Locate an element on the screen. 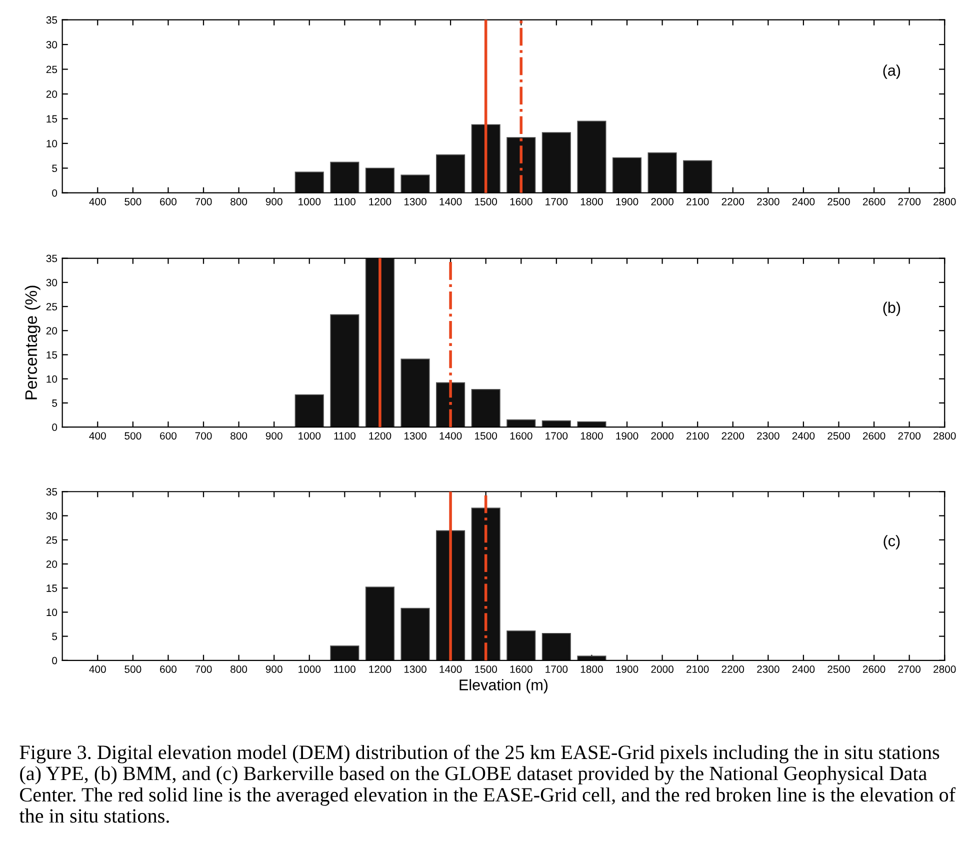  y-tick-label: 20 is located at coordinates (52, 94).